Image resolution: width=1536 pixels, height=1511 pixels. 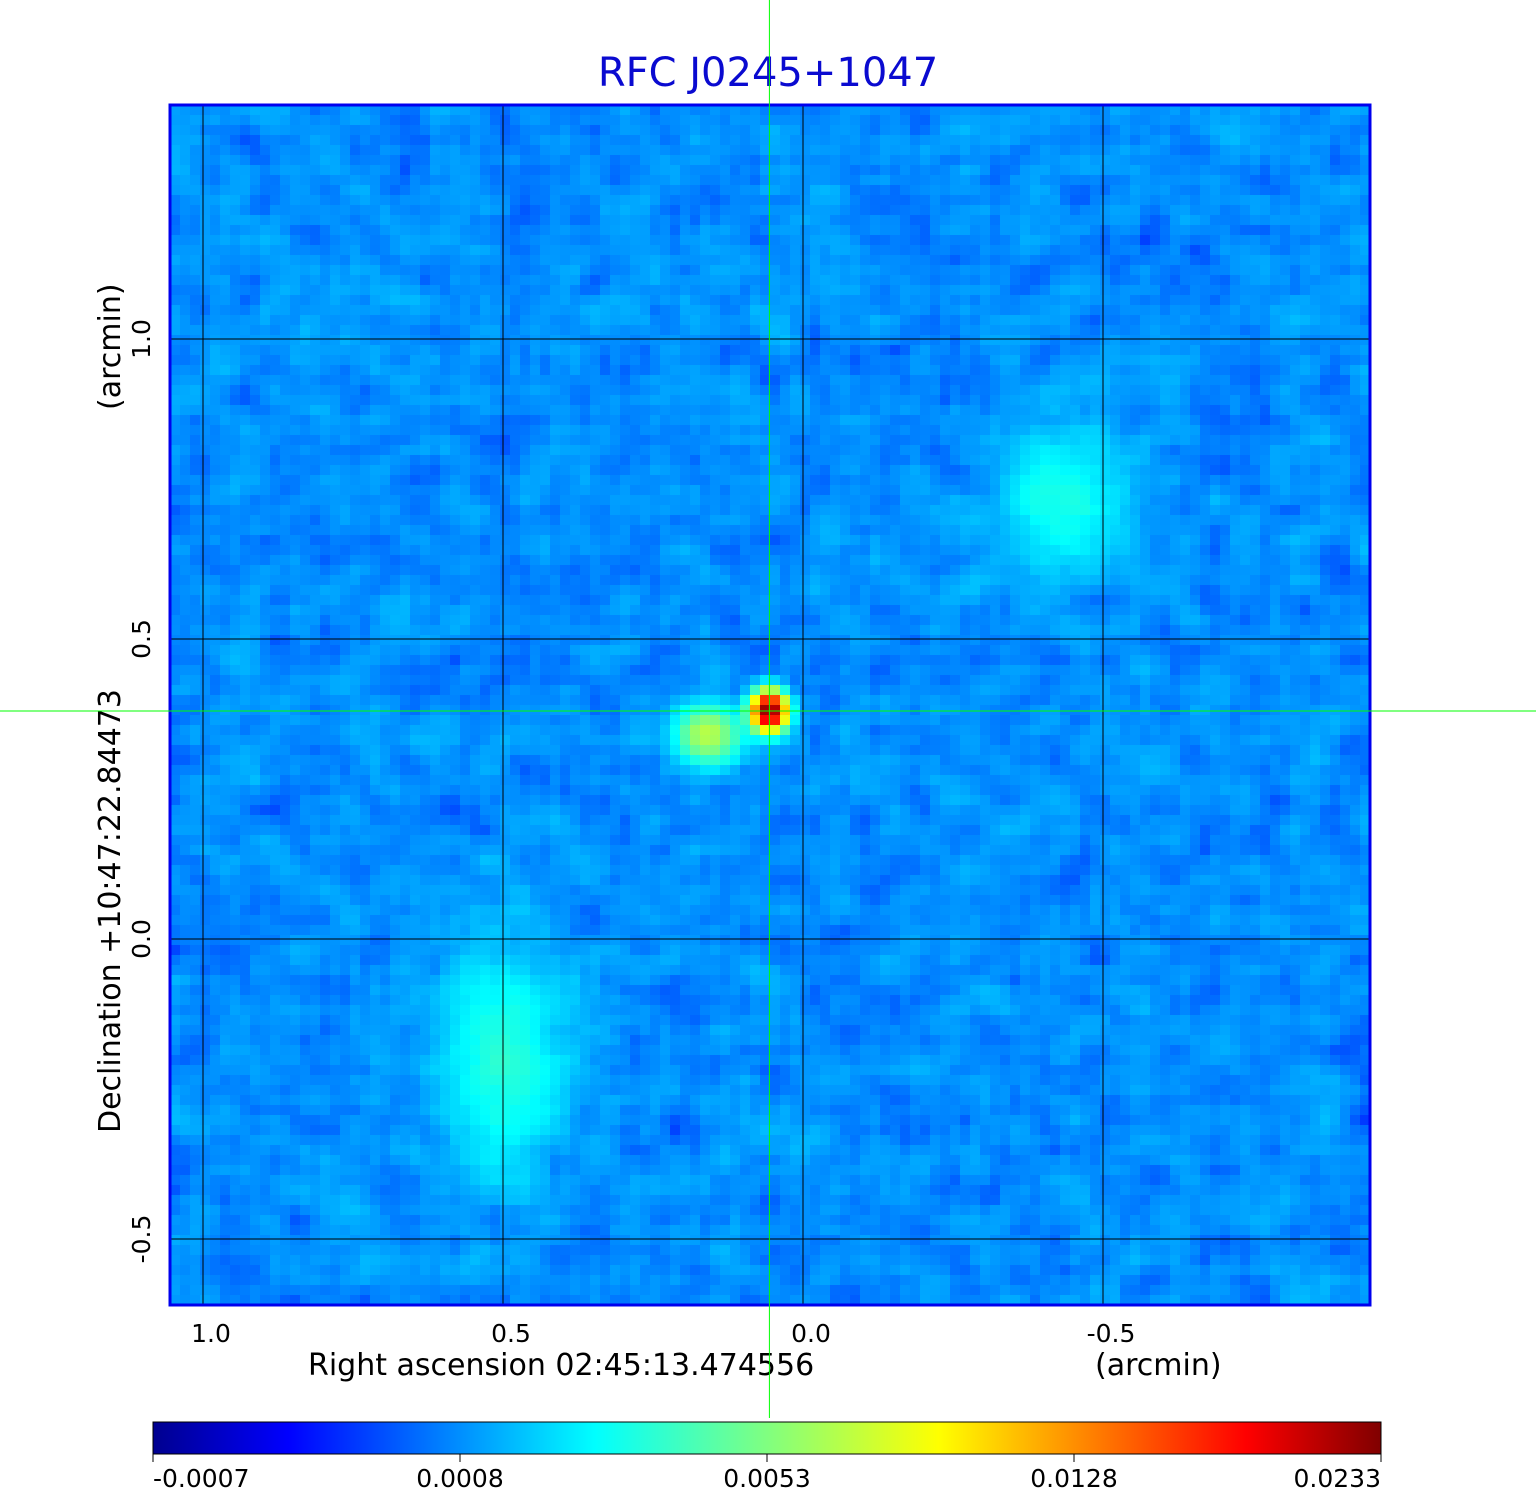 I want to click on y-tick-label-3: -0.5, so click(x=141, y=1239).